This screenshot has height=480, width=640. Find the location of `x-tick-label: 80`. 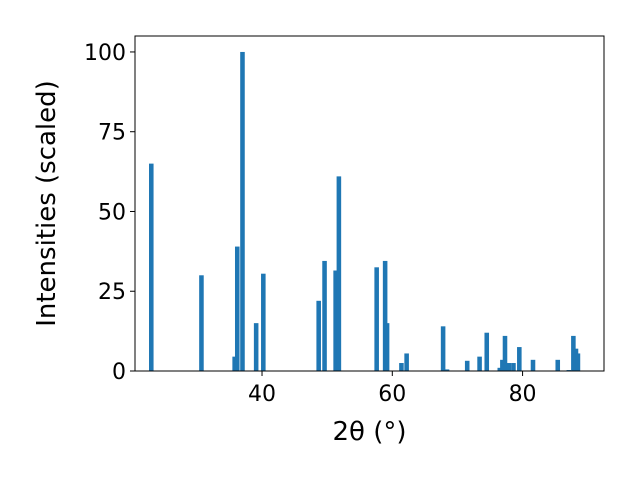

x-tick-label: 80 is located at coordinates (523, 394).